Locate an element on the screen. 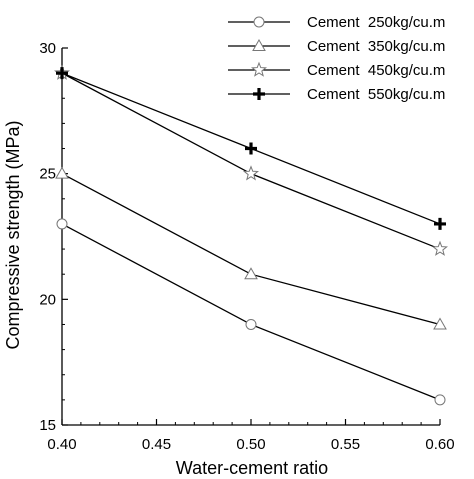  x-axis-title: Water-cement ratio is located at coordinates (252, 468).